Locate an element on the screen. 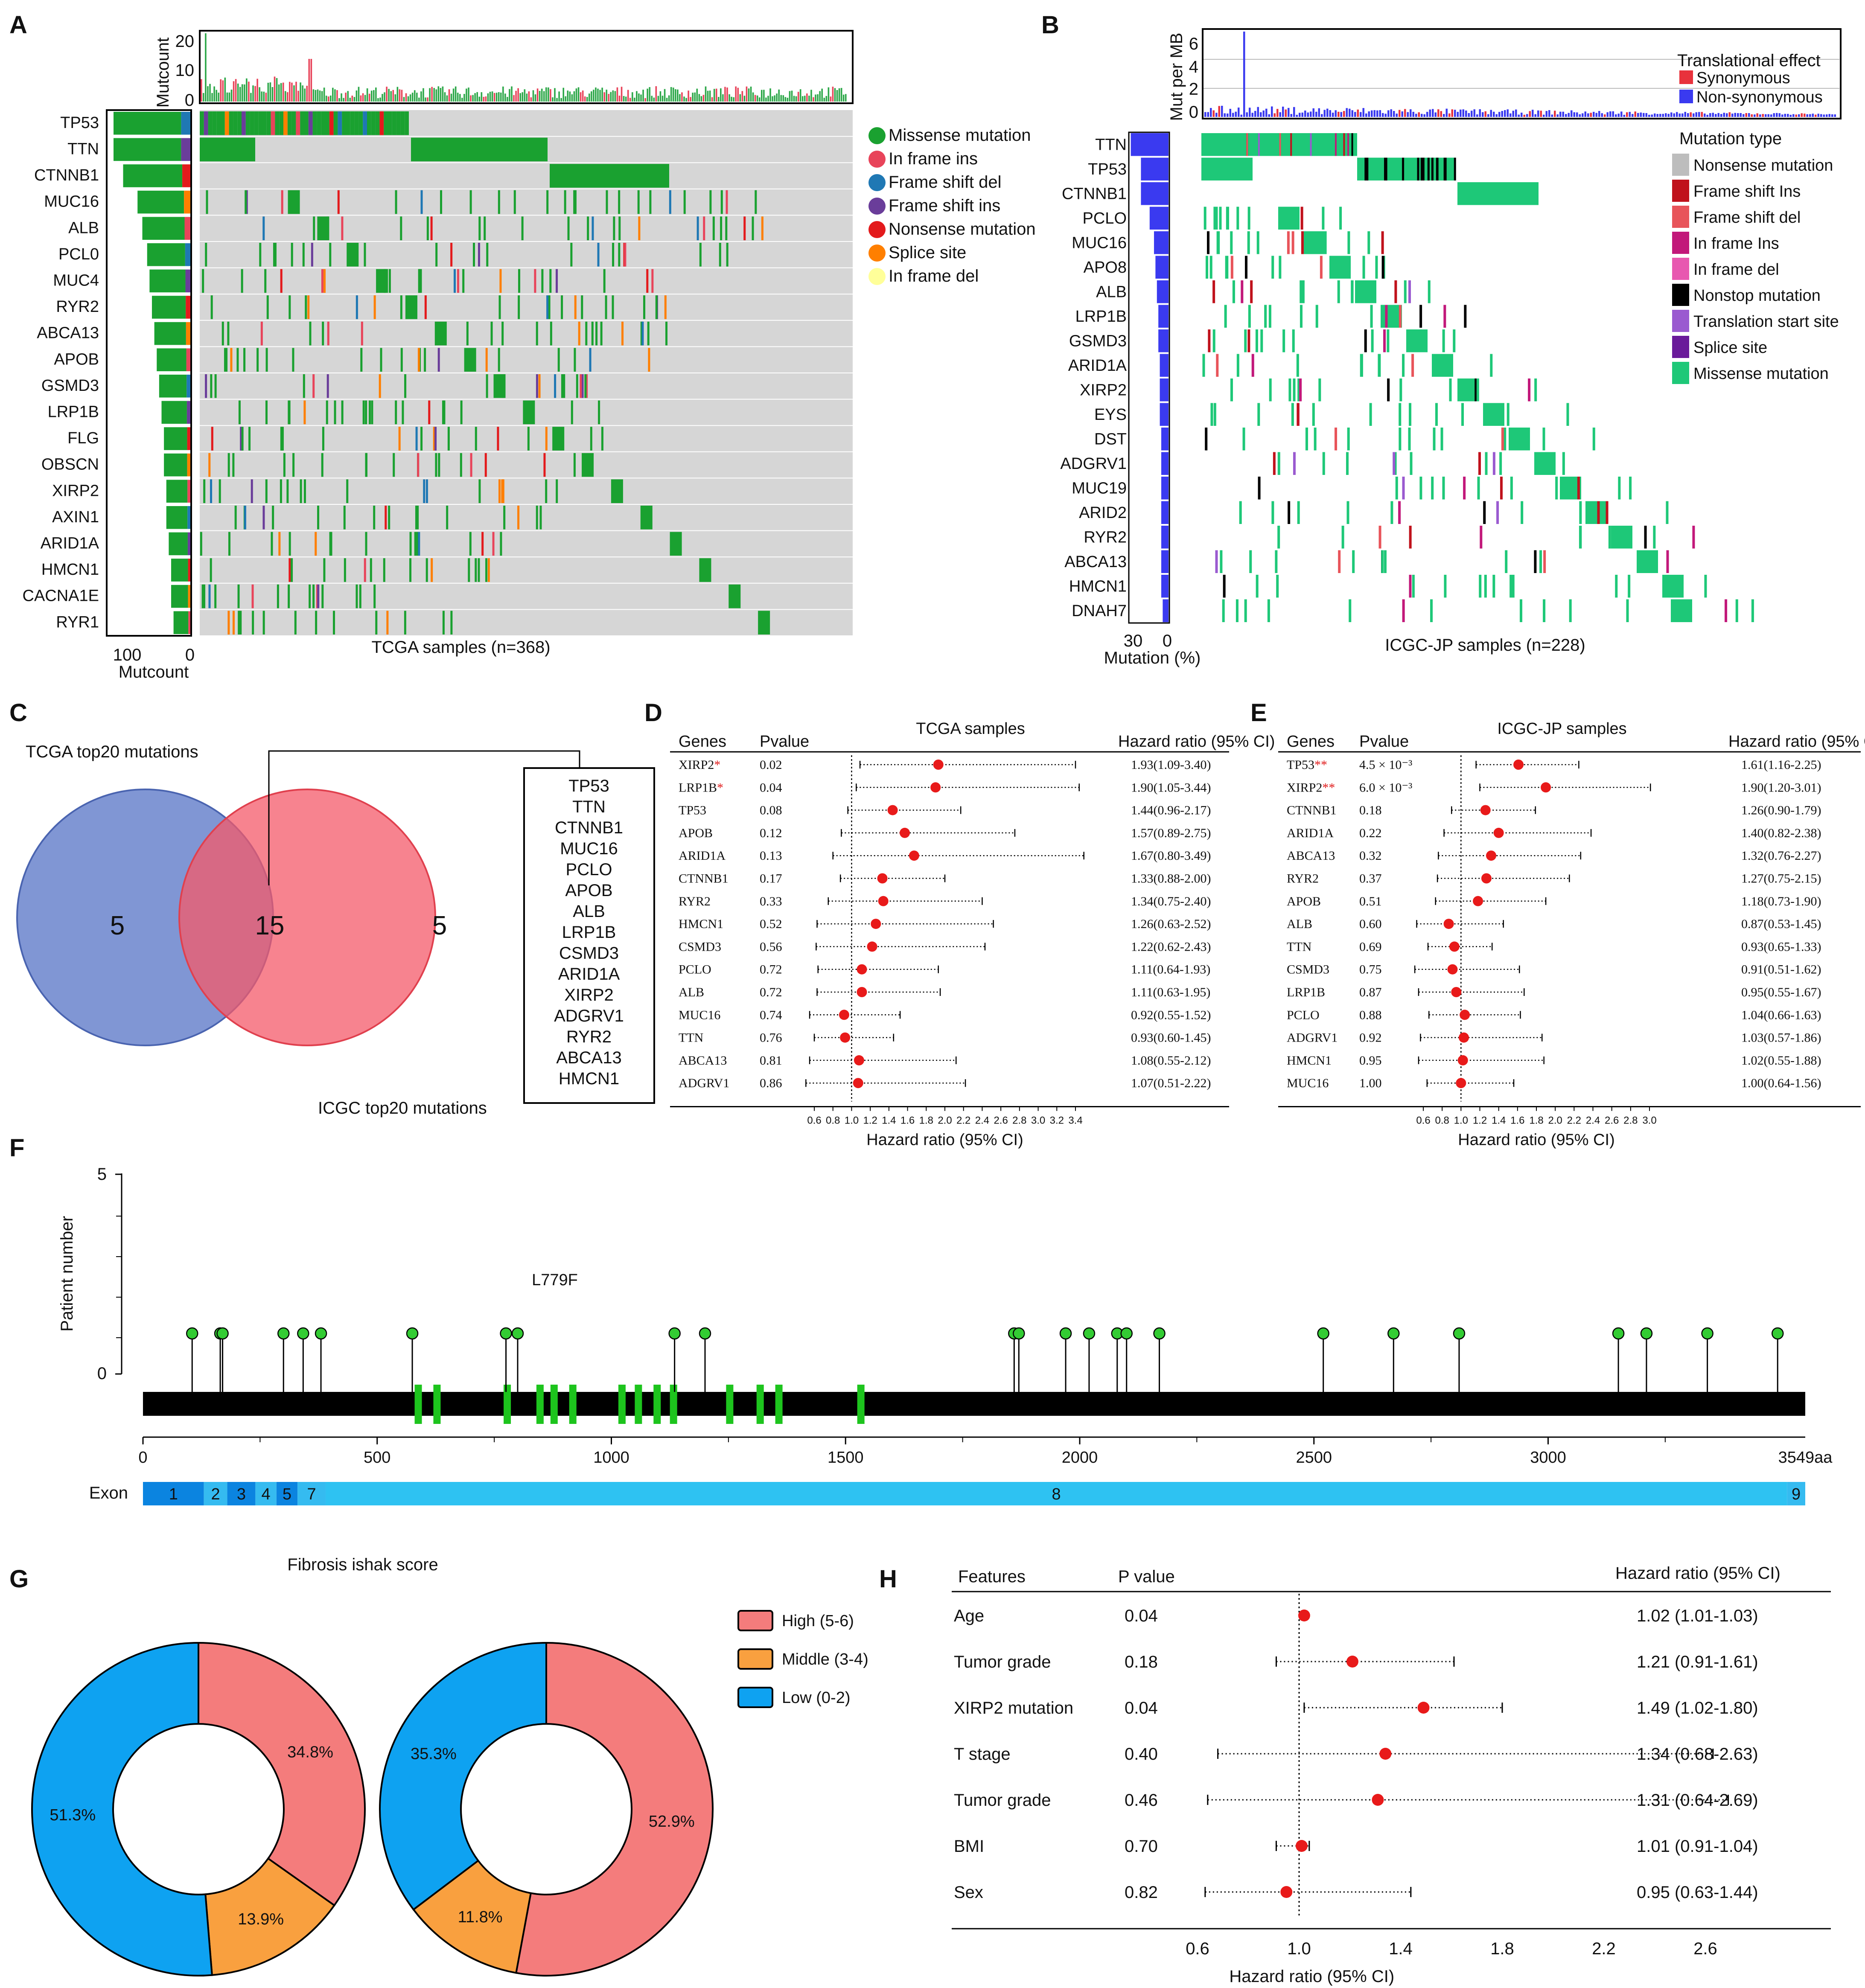 This screenshot has width=1865, height=1988. b-caption: ICGC-JP samples (n=228) is located at coordinates (1485, 645).